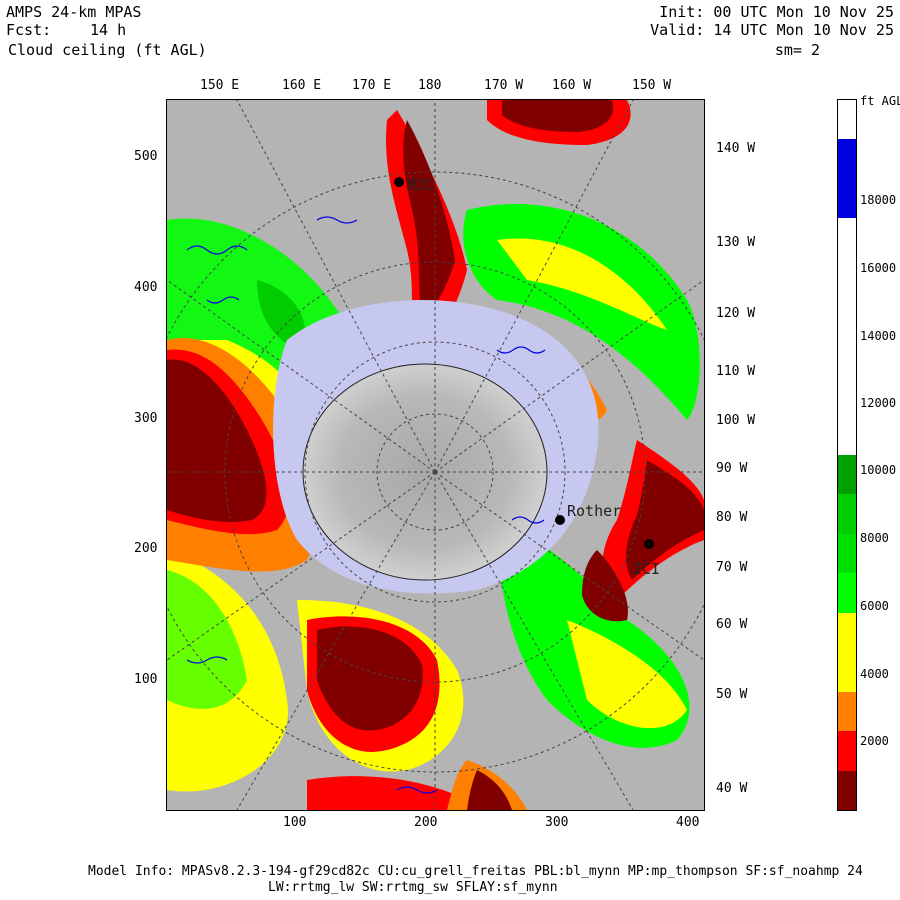 The width and height of the screenshot is (900, 900). What do you see at coordinates (420, 185) in the screenshot?
I see `station-mzc-label: MZC` at bounding box center [420, 185].